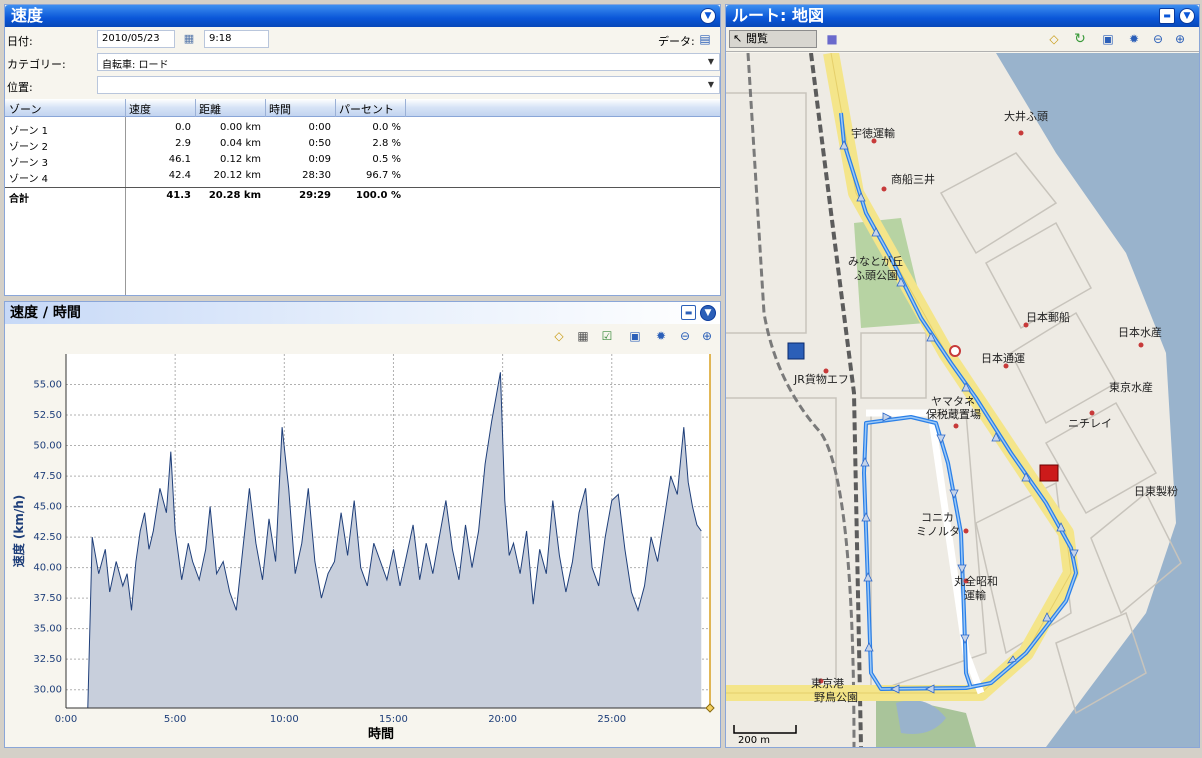 Image resolution: width=1202 pixels, height=758 pixels. Describe the element at coordinates (386, 143) in the screenshot. I see `percent-cell: 2.8 %` at that location.